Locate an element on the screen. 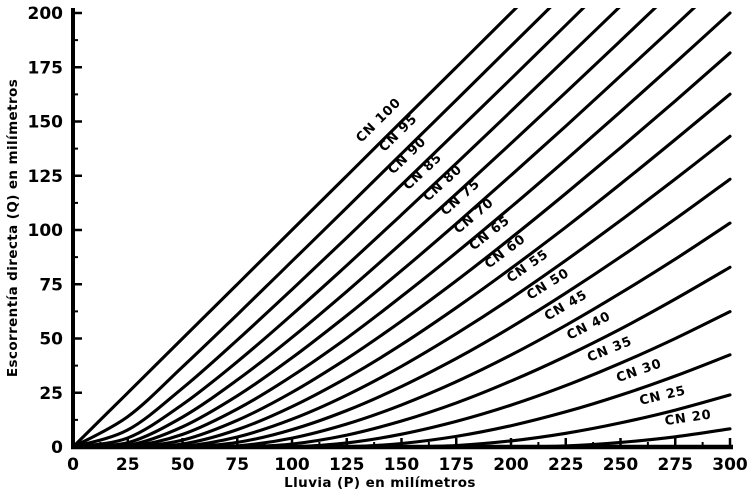  y-tick-label-100: 100 is located at coordinates (46, 231).